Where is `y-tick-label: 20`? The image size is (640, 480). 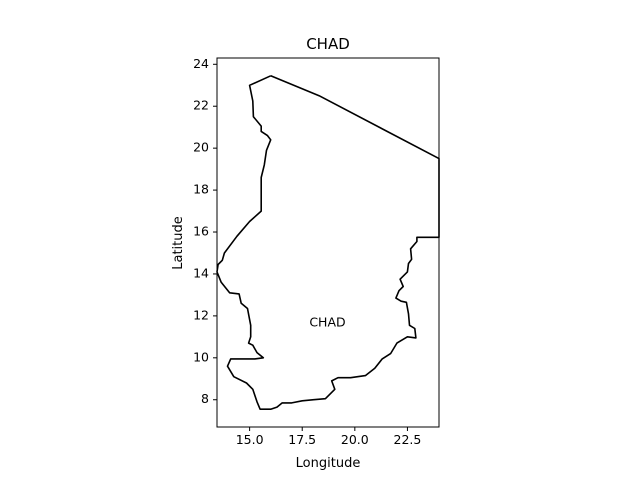
y-tick-label: 20 is located at coordinates (201, 147).